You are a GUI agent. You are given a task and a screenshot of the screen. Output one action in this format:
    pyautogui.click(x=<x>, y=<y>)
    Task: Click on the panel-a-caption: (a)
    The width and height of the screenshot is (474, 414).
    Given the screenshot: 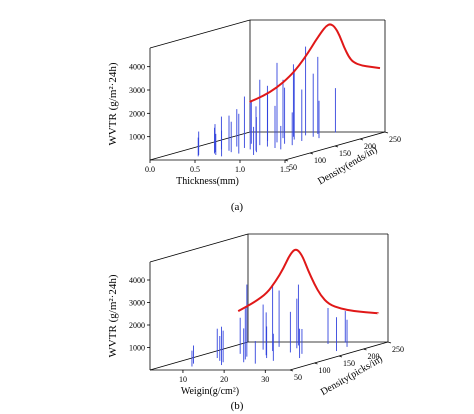 What is the action you would take?
    pyautogui.click(x=237, y=207)
    